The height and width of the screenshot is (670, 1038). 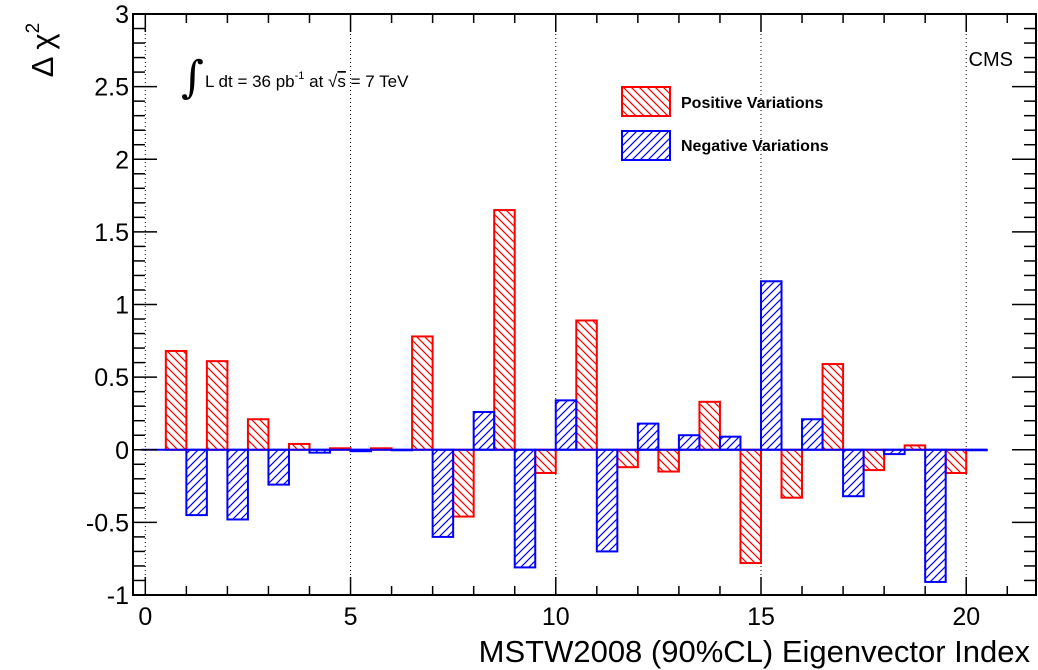 What do you see at coordinates (755, 146) in the screenshot?
I see `legend-label-negative: Negative Variations` at bounding box center [755, 146].